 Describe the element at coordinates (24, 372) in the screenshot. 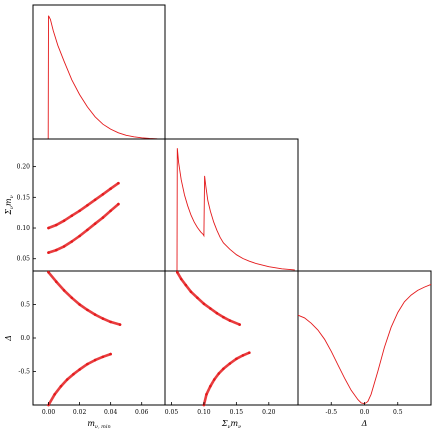

I see `panel-mnu-min-vs-delta-ytick-label-0: -0.5` at that location.